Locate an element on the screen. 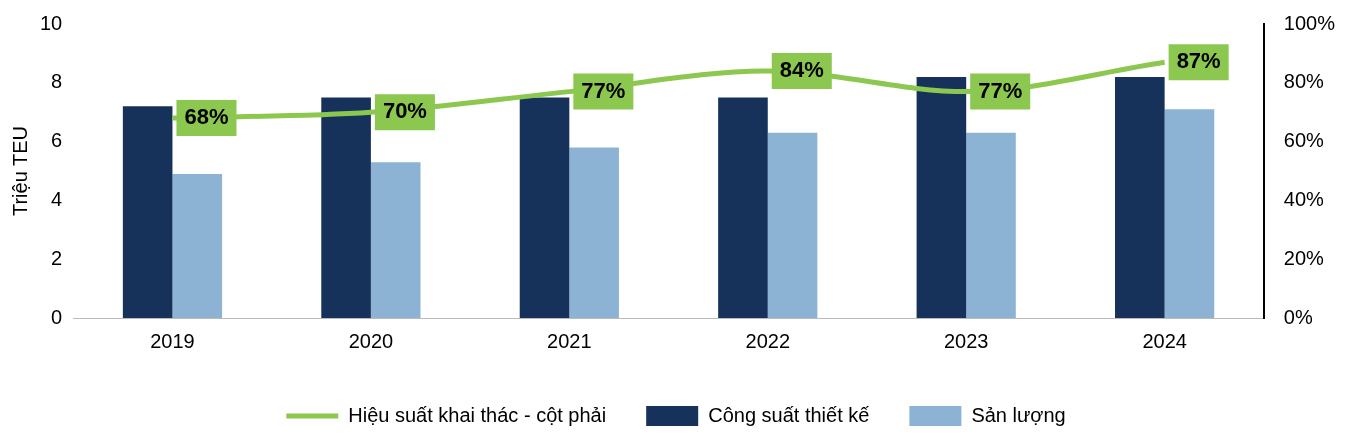 Image resolution: width=1357 pixels, height=436 pixels. data-label: 84% is located at coordinates (801, 70).